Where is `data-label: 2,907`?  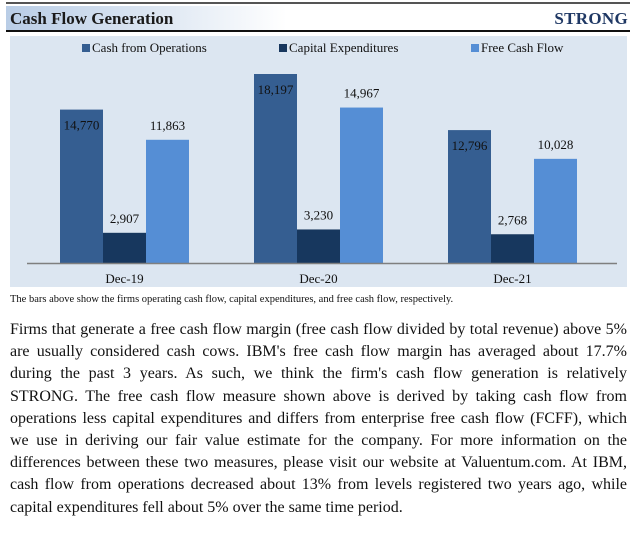 data-label: 2,907 is located at coordinates (125, 218).